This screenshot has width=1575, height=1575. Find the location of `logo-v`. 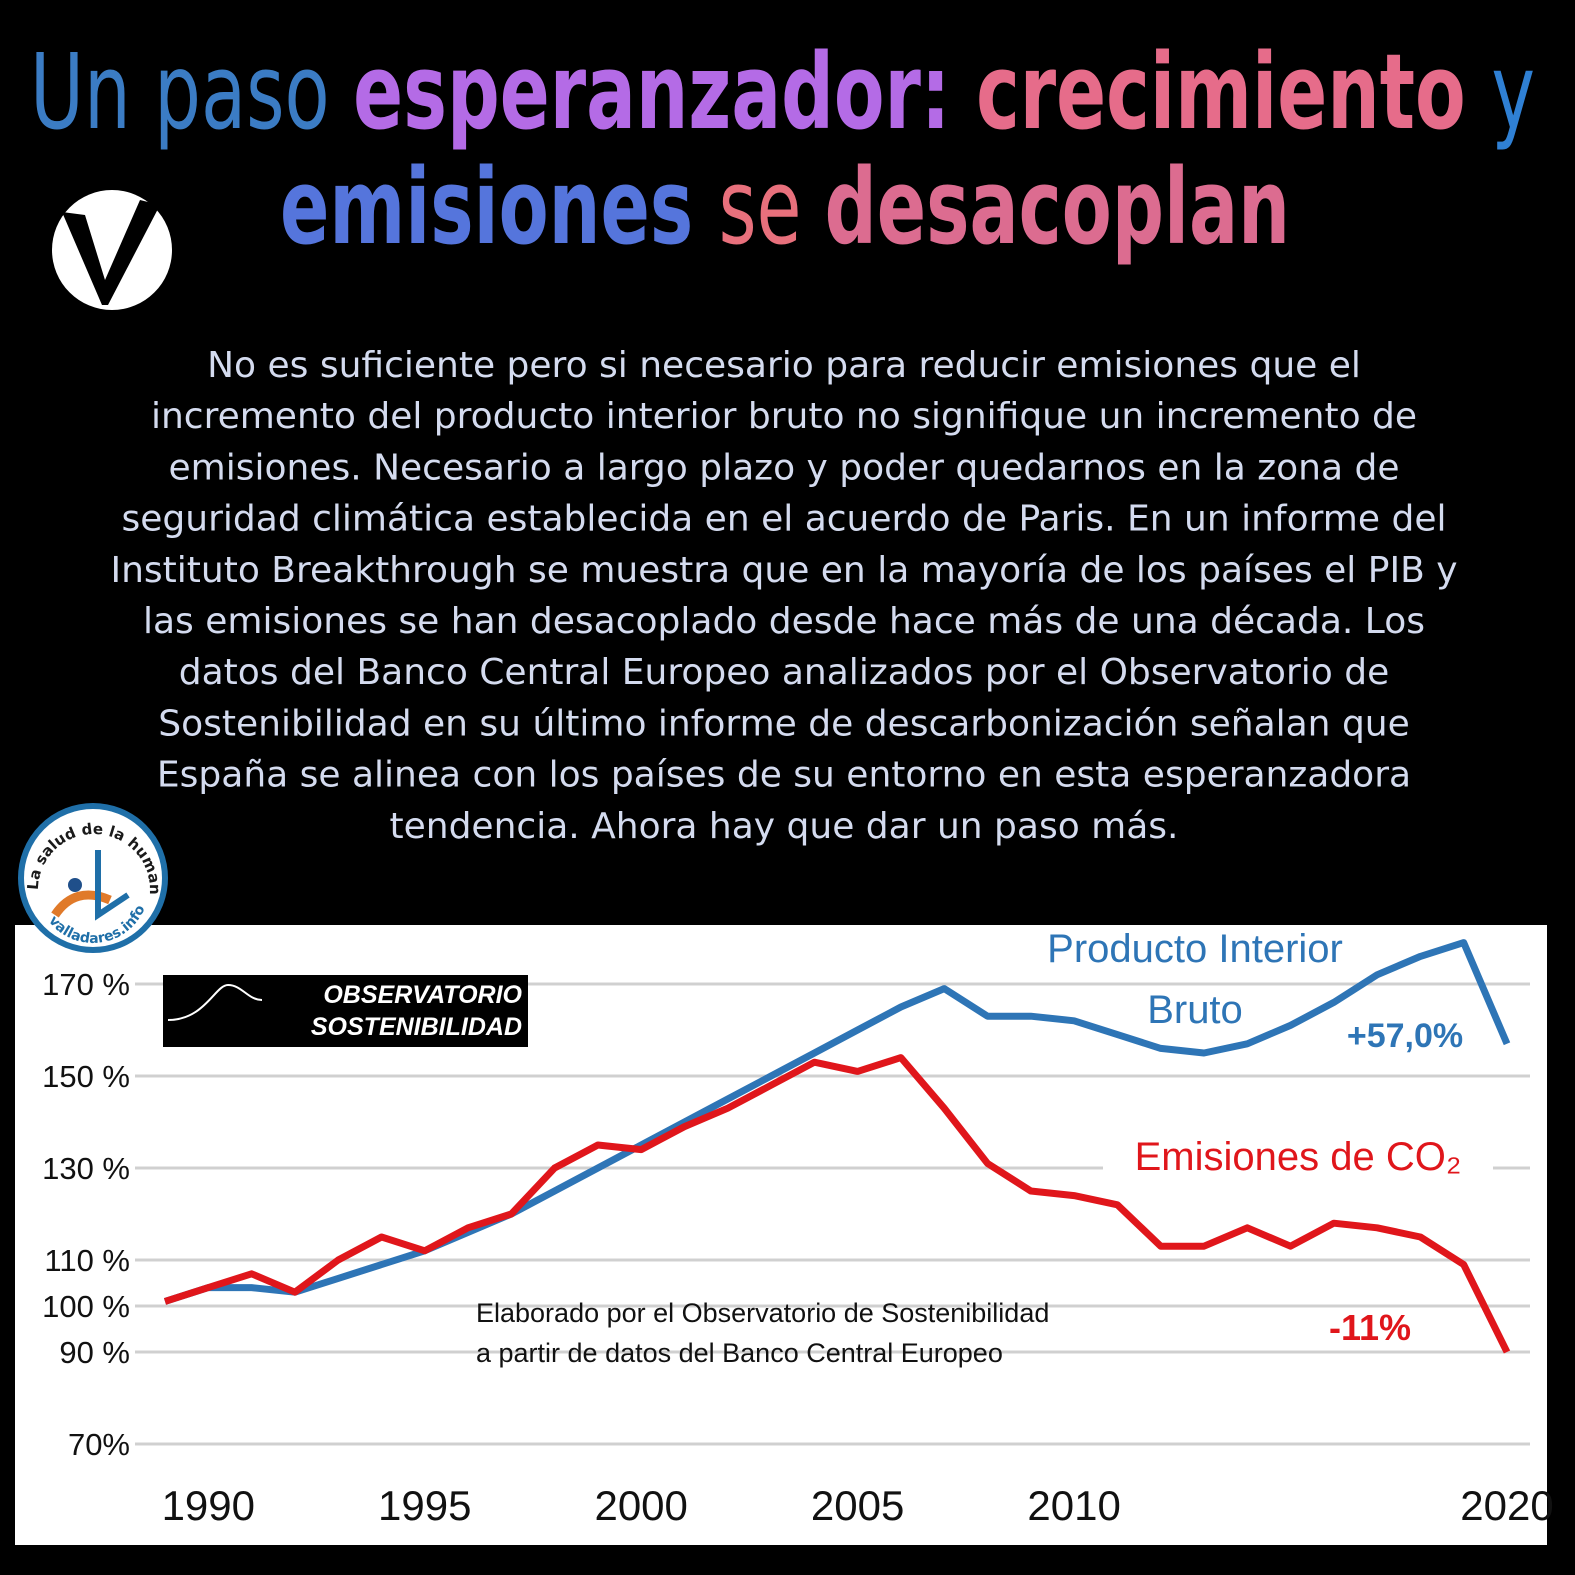

logo-v is located at coordinates (111, 252).